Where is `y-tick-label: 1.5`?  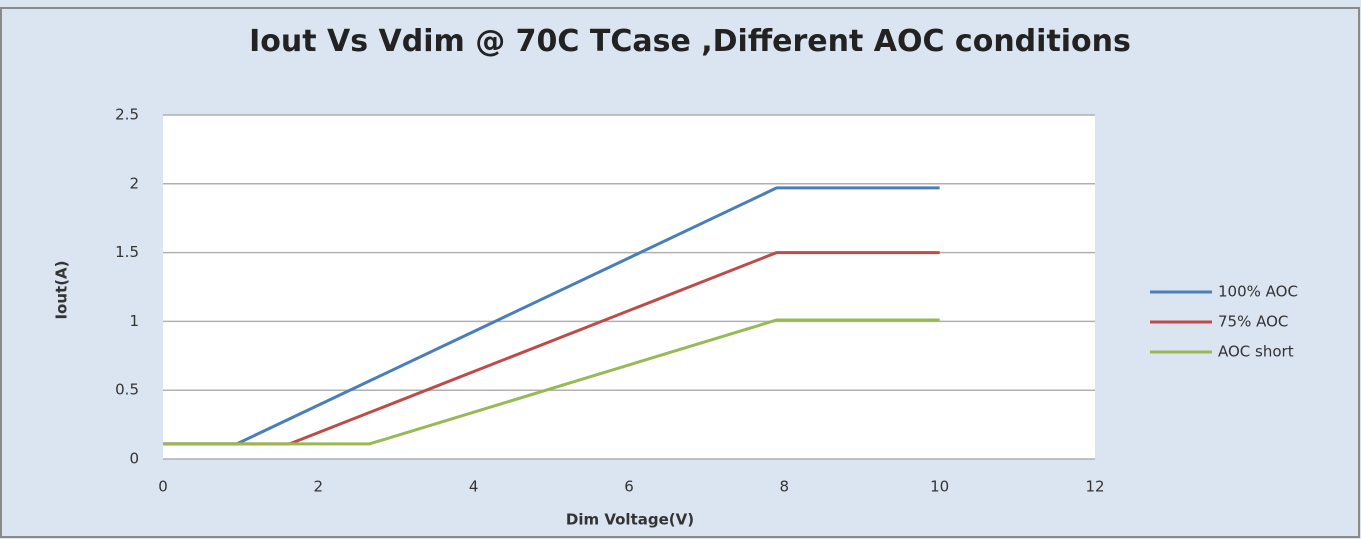
y-tick-label: 1.5 is located at coordinates (127, 252).